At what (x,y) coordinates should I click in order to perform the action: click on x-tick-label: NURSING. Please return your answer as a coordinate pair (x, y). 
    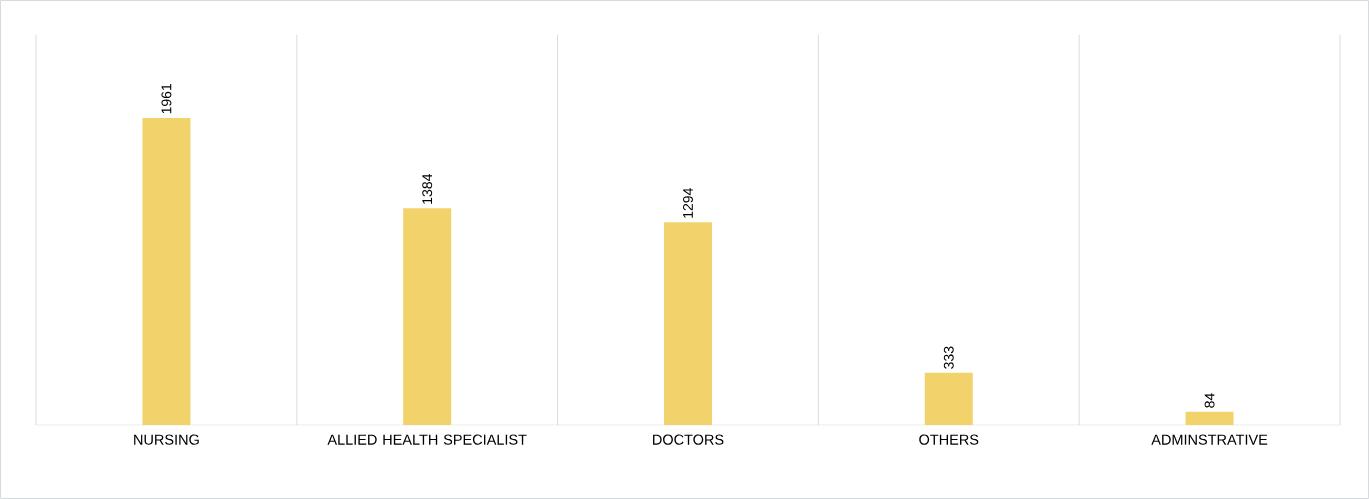
    Looking at the image, I should click on (166, 439).